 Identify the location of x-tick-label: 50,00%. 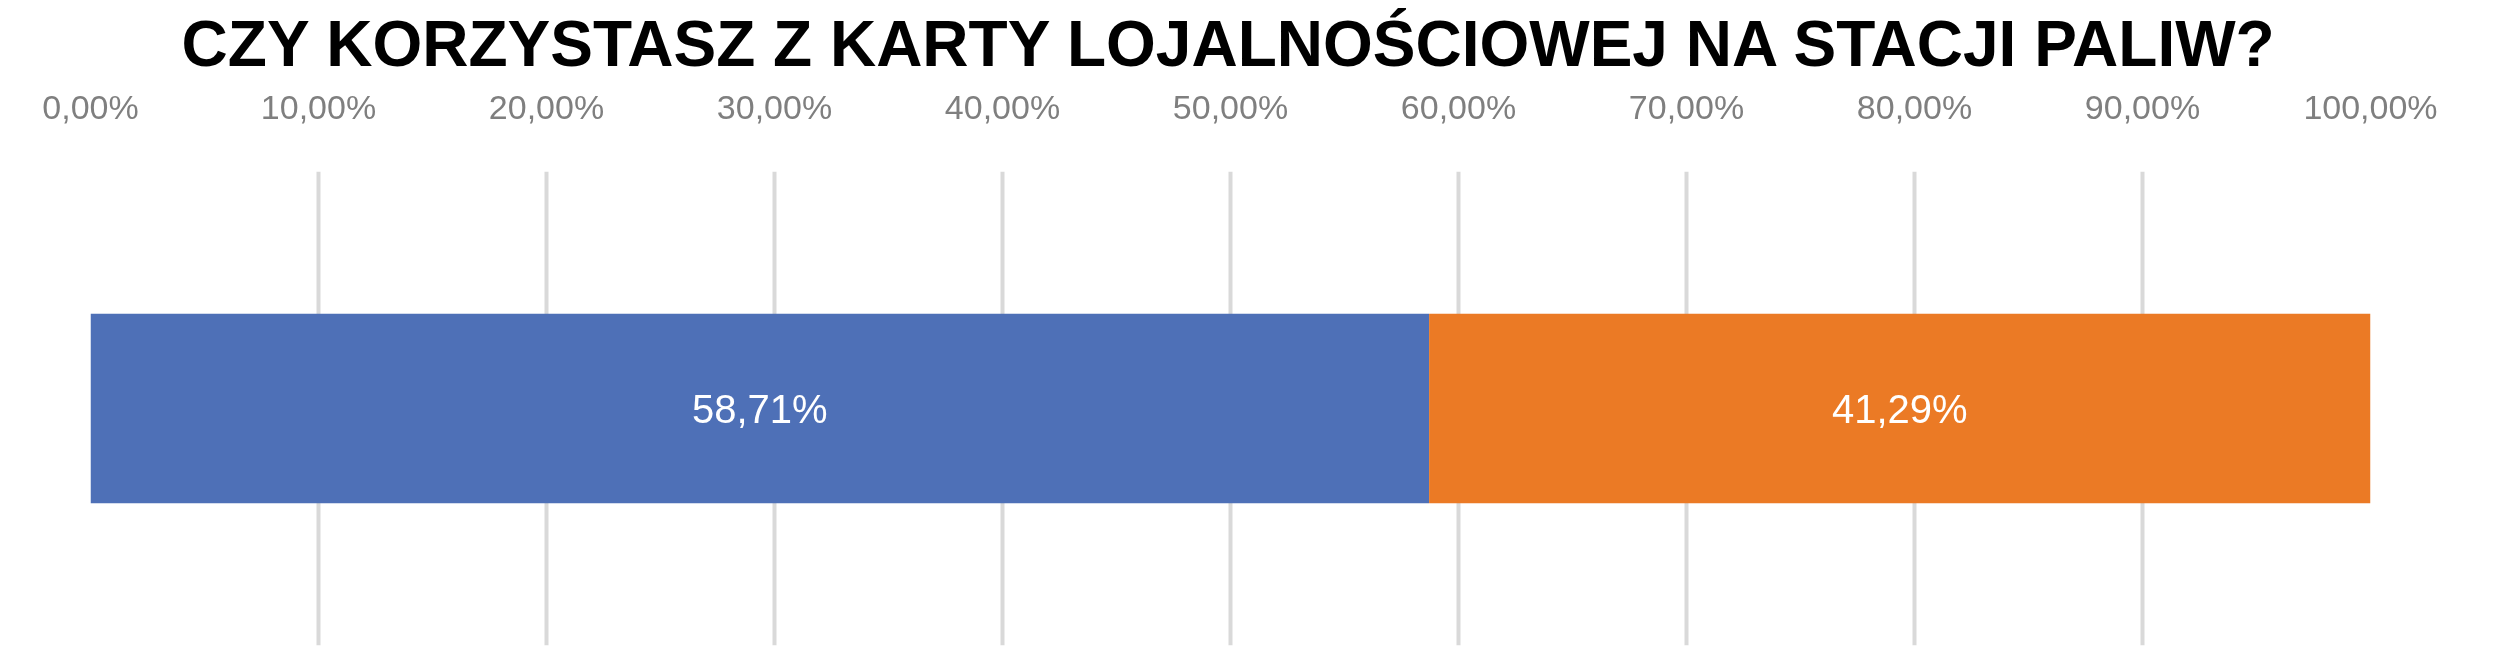
(1230, 106).